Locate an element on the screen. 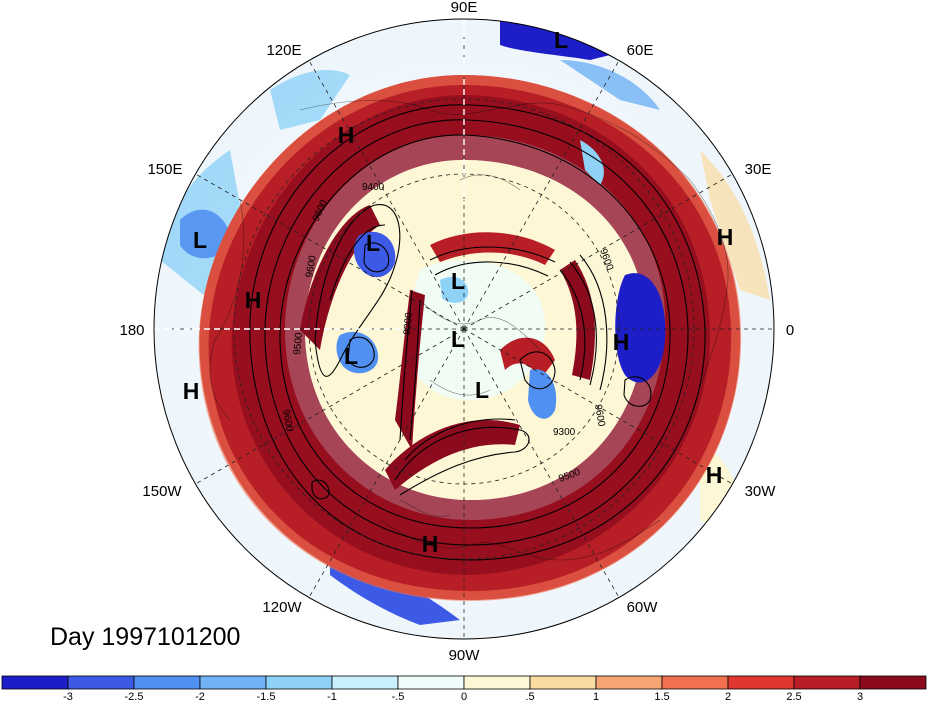 The image size is (928, 702). colorbar-tick-label: 1 is located at coordinates (596, 696).